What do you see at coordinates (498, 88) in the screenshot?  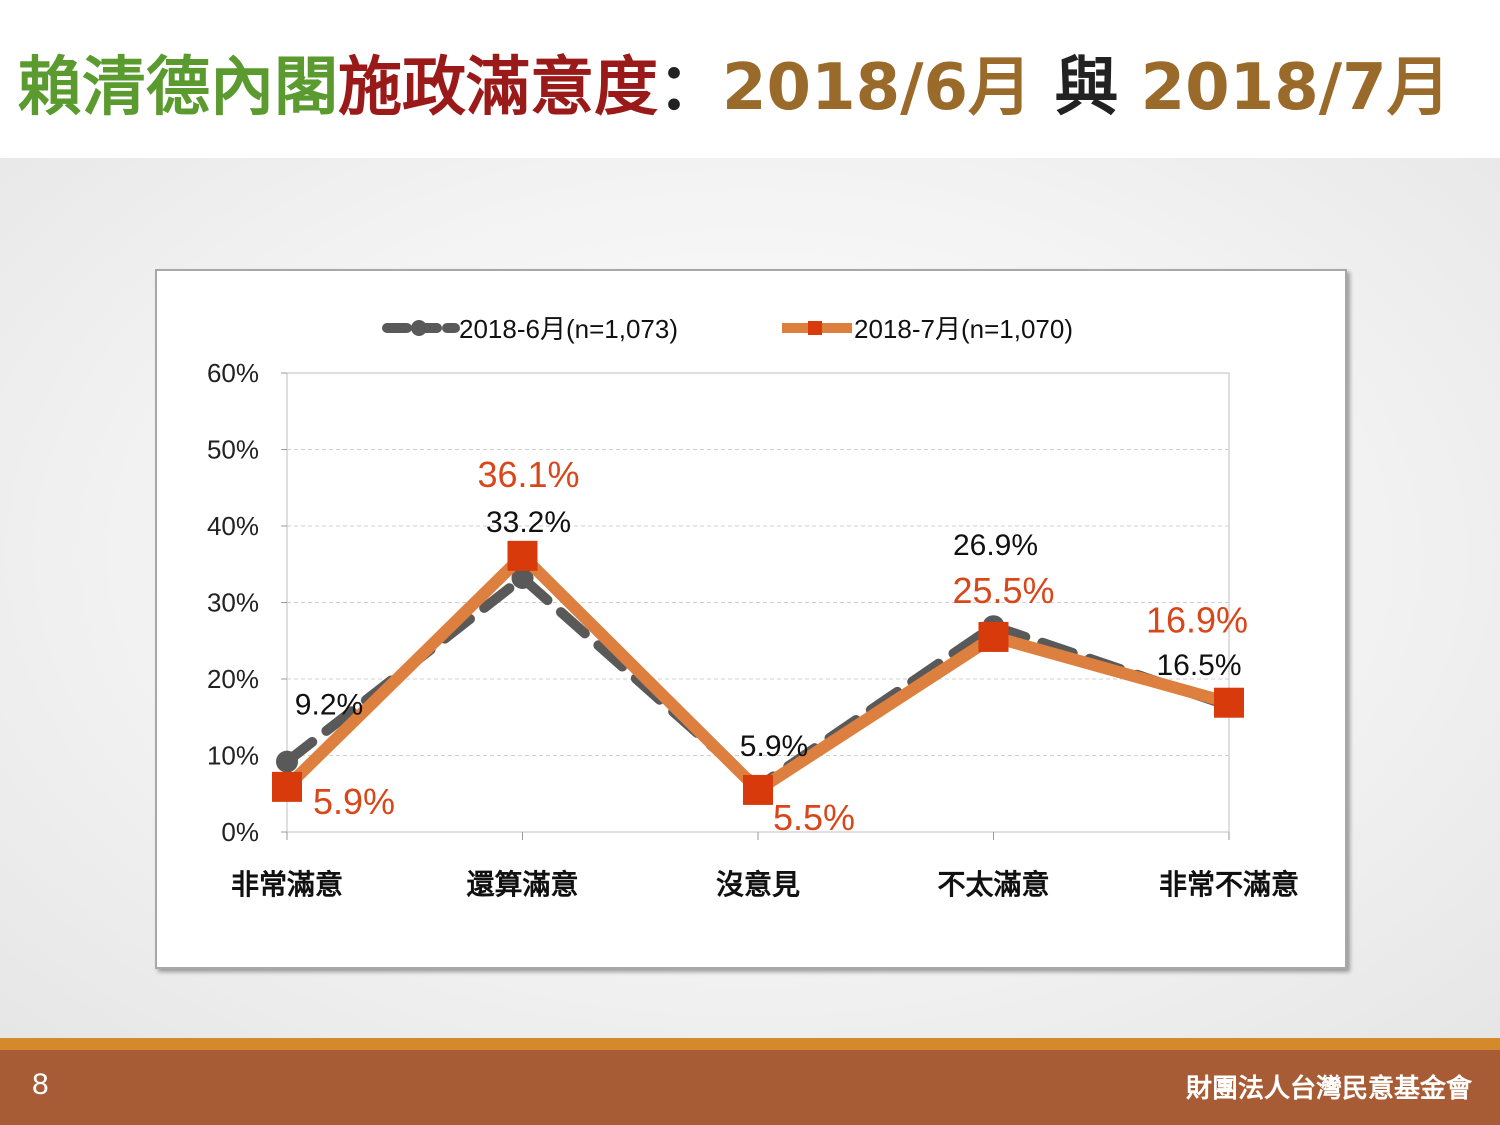 I see `title-part-satisfaction: 施政滿意度` at bounding box center [498, 88].